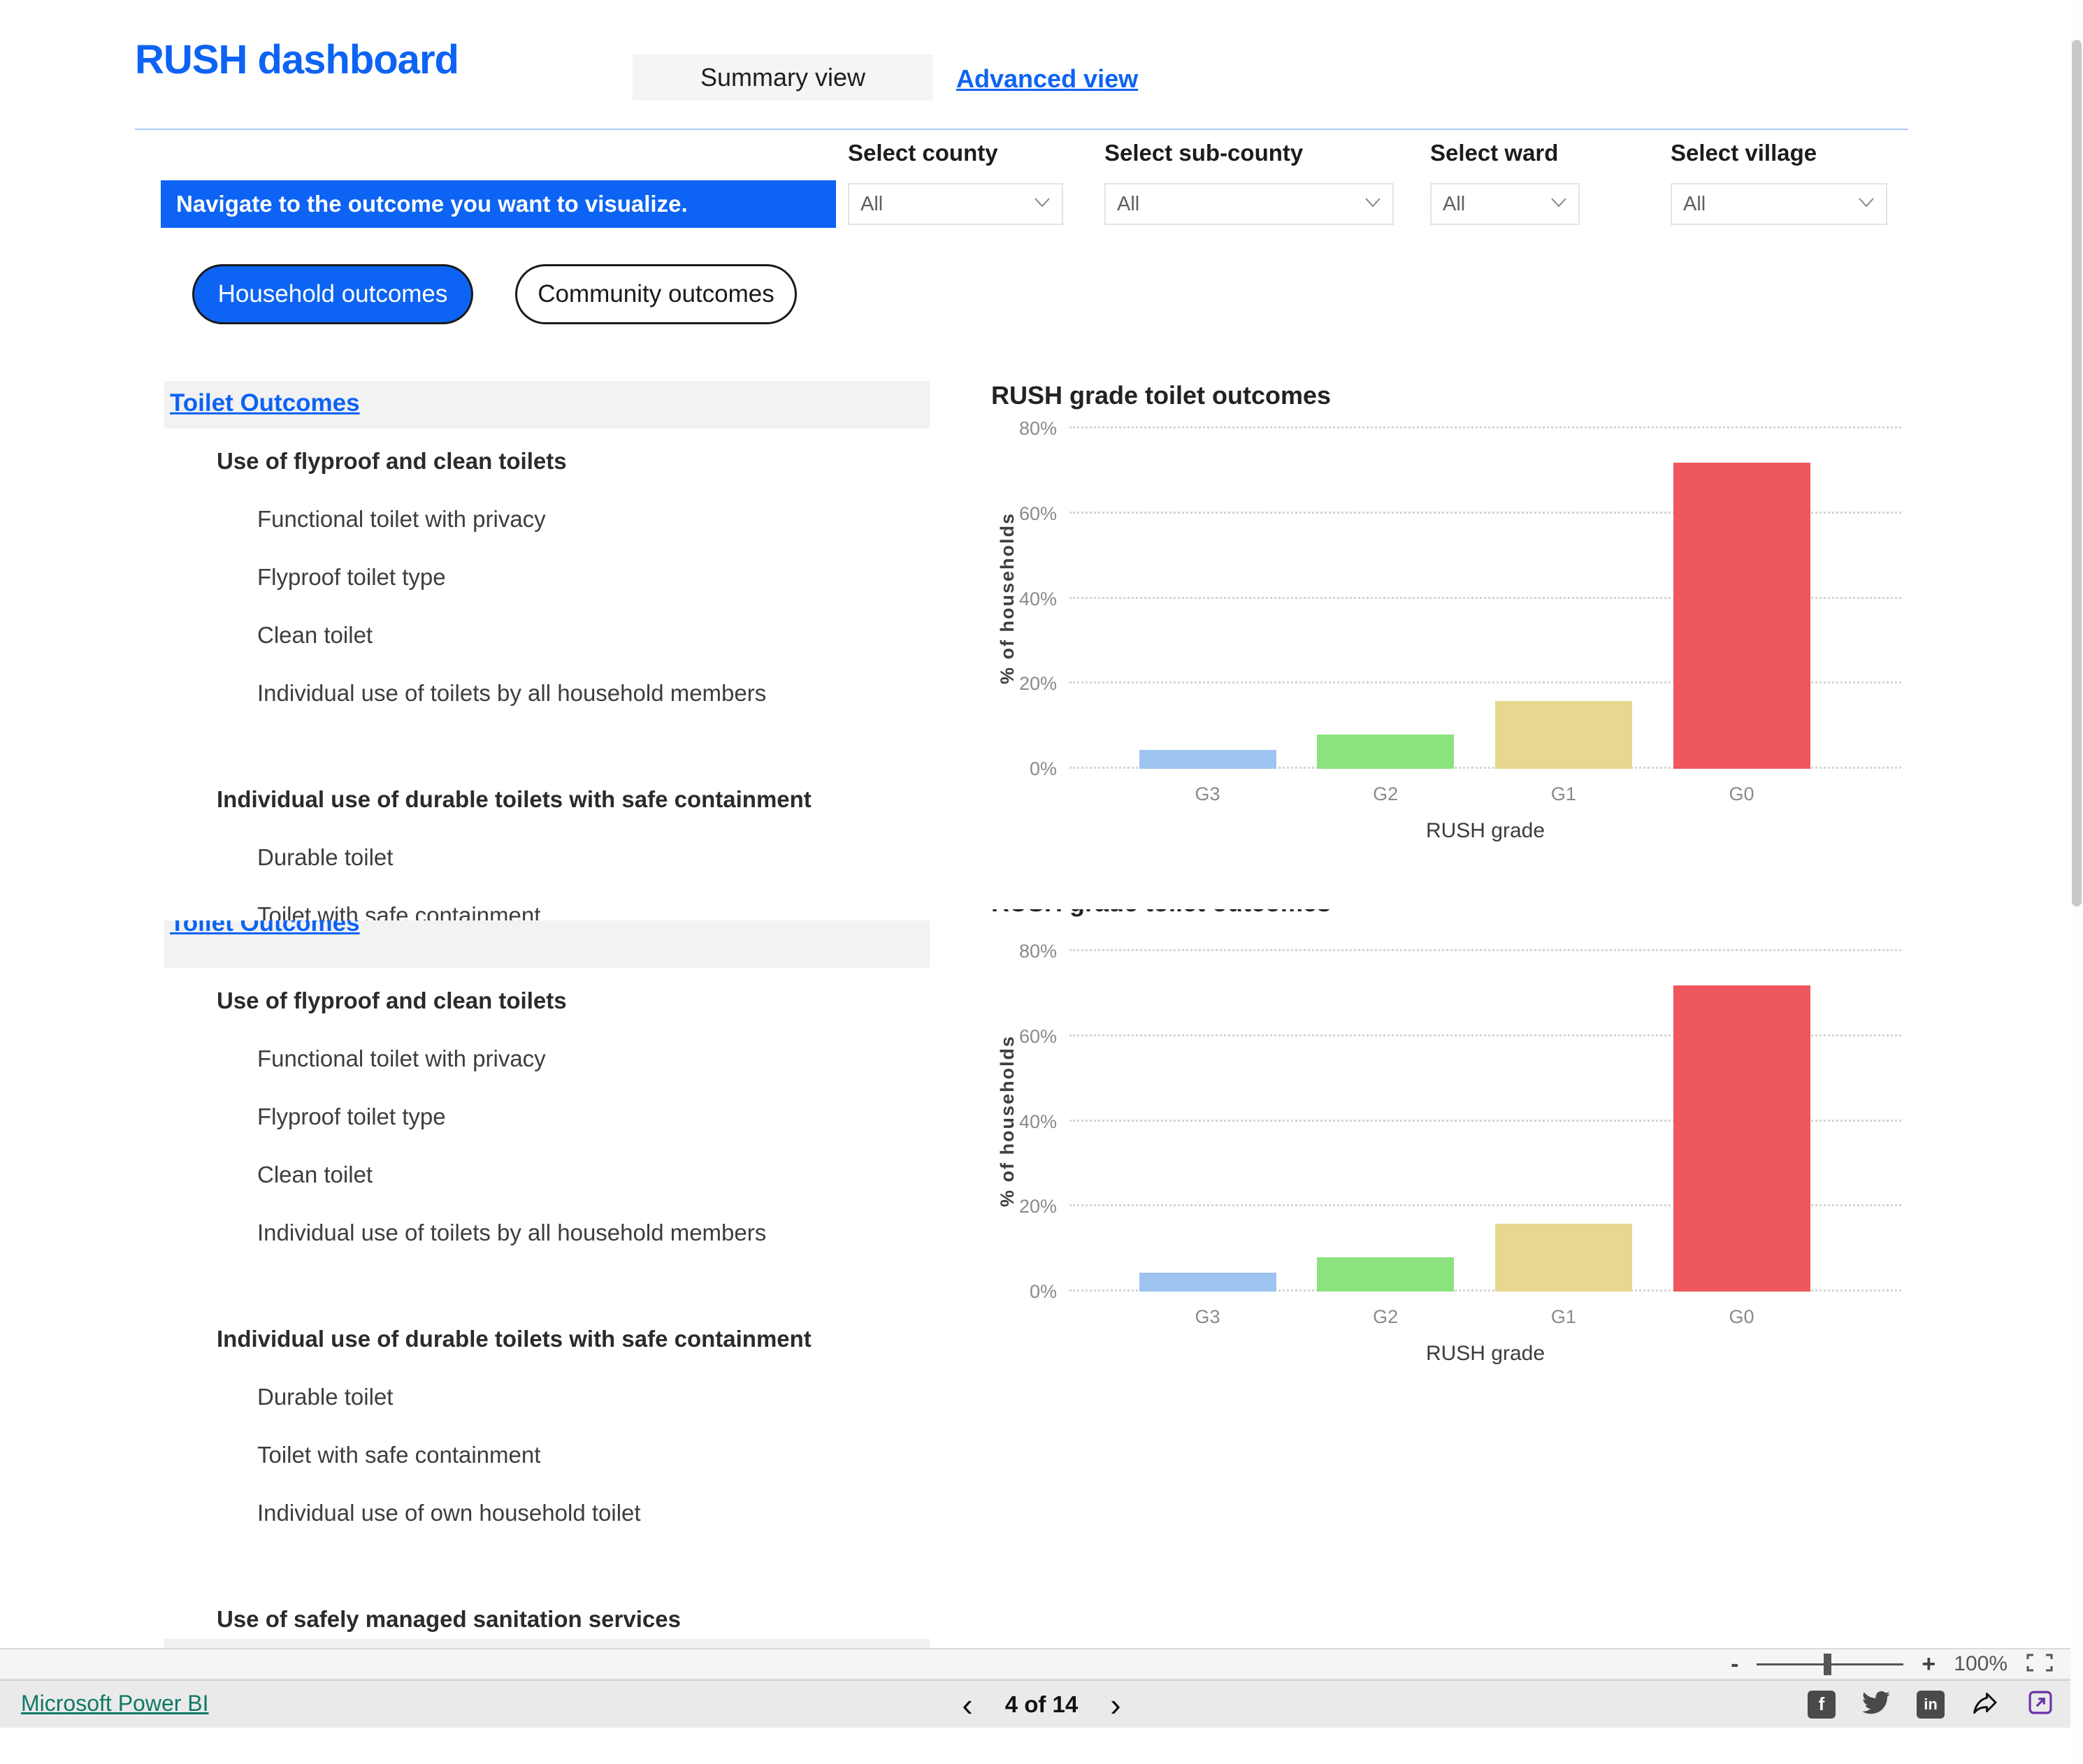  What do you see at coordinates (1021, 129) in the screenshot?
I see `header-divider` at bounding box center [1021, 129].